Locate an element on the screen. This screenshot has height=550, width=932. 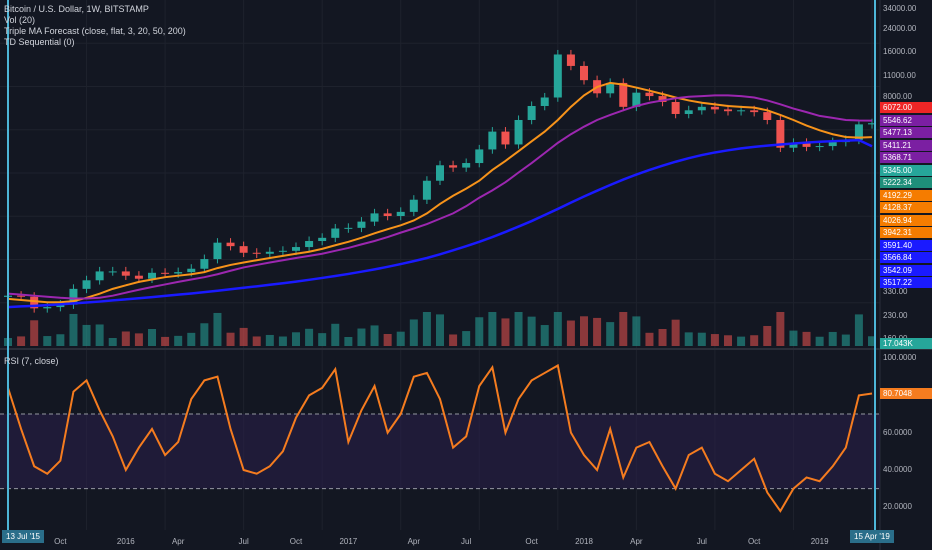
rsi-tick-label: 60.0000 is located at coordinates (897, 432).